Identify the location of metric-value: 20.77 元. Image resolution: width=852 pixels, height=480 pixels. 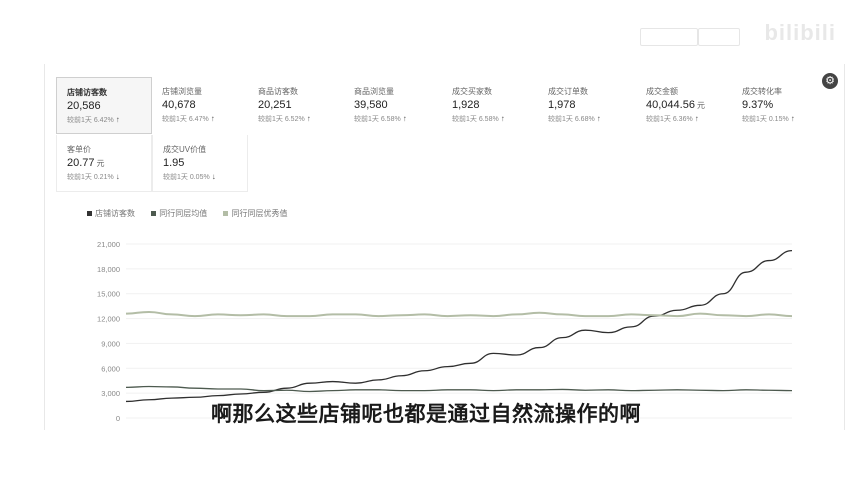
(86, 163).